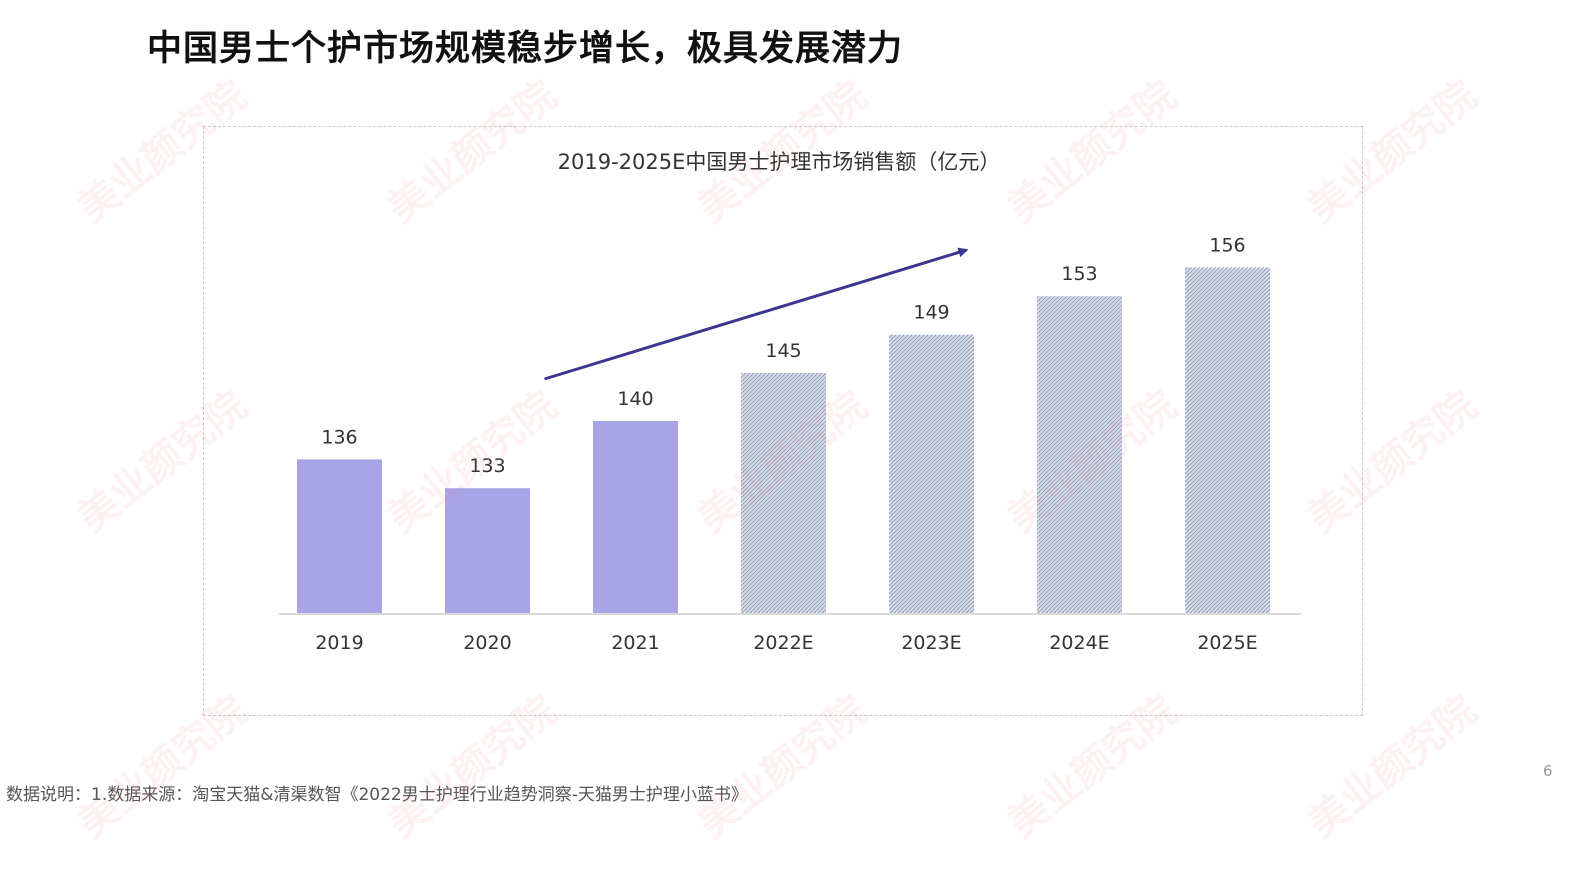 The width and height of the screenshot is (1587, 893). I want to click on x-tick-label-2022E: 2022E, so click(783, 643).